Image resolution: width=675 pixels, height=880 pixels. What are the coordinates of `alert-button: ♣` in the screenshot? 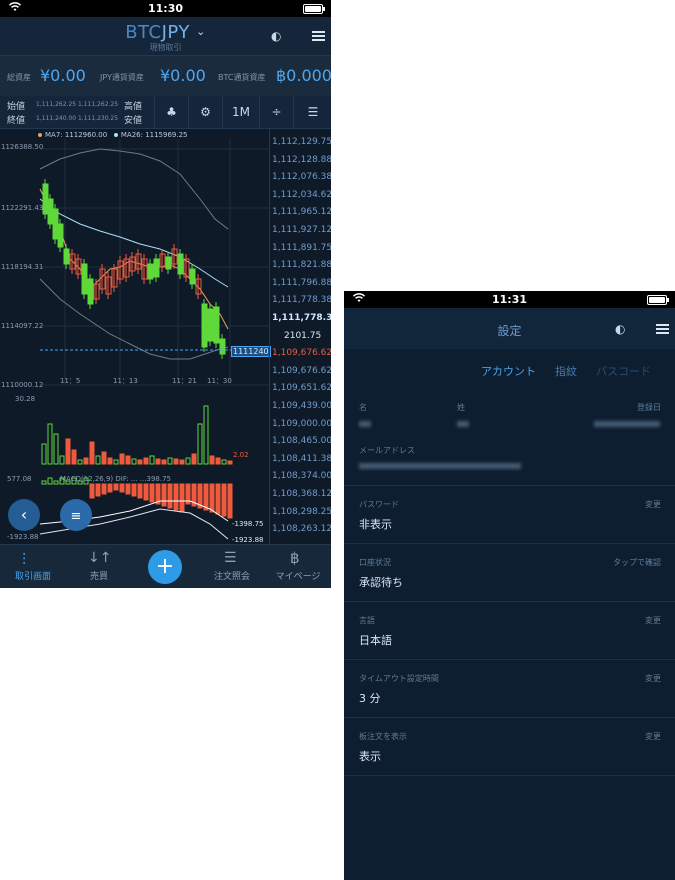 It's located at (171, 112).